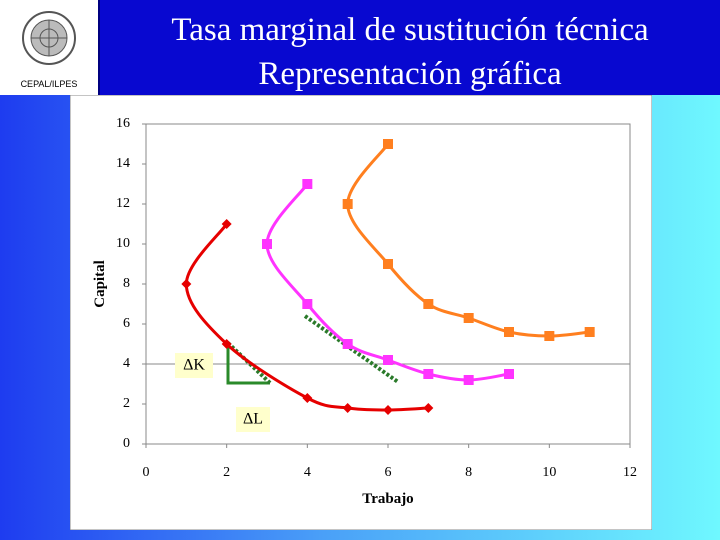 This screenshot has width=720, height=540. Describe the element at coordinates (549, 472) in the screenshot. I see `x-tick-label: 10` at that location.